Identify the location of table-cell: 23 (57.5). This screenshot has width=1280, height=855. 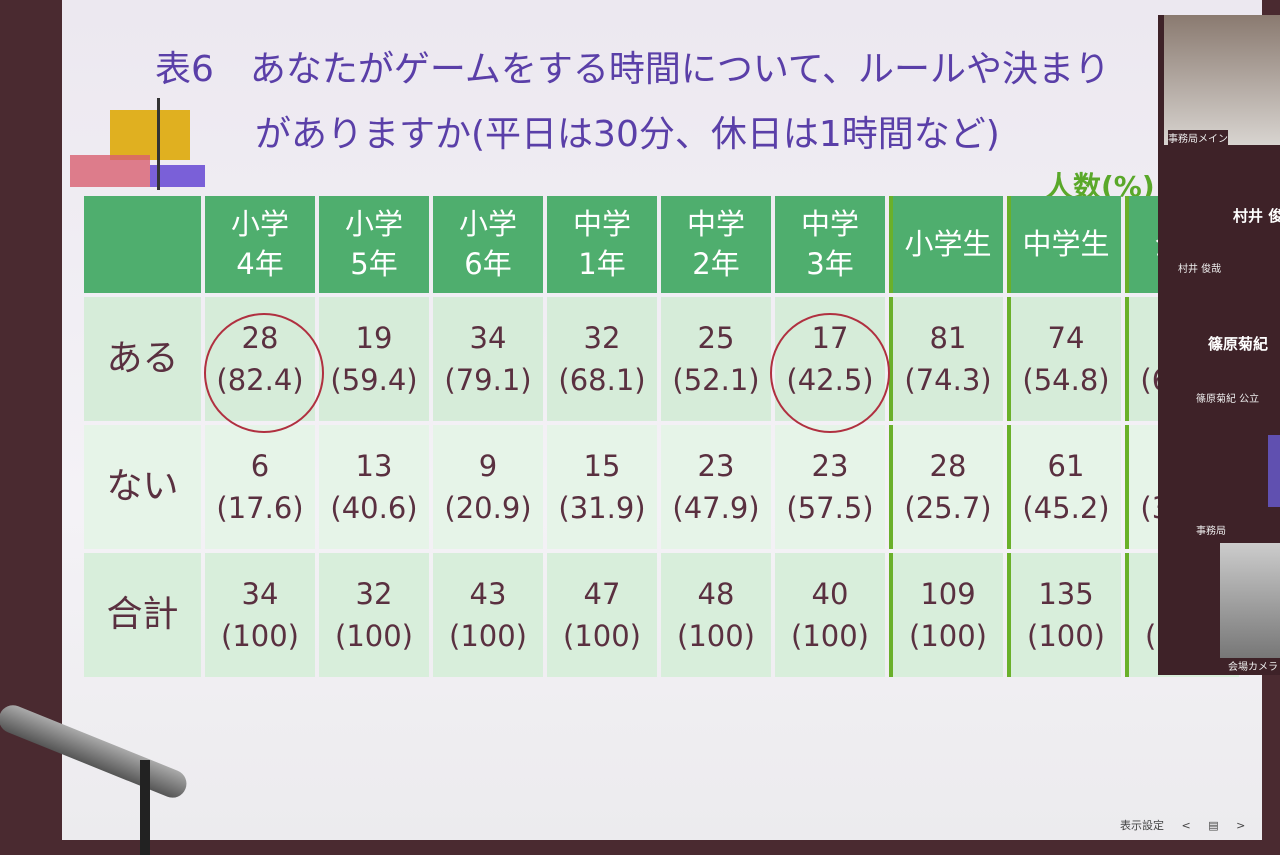
(830, 487).